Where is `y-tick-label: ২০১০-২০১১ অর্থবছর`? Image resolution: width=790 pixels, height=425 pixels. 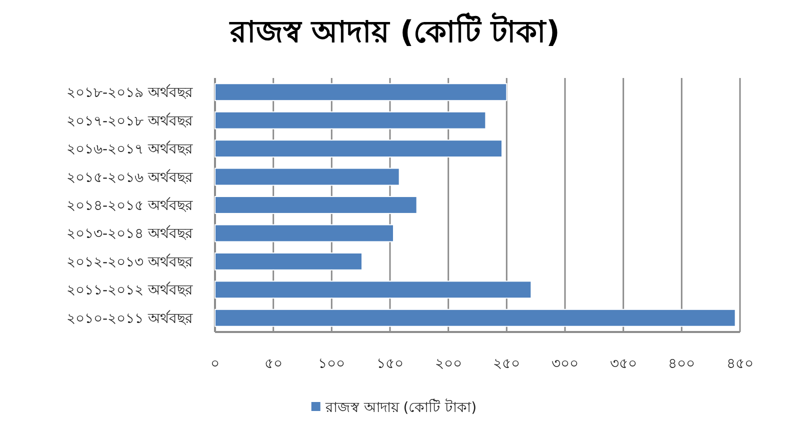
y-tick-label: ২০১০-২০১১ অর্থবছর is located at coordinates (129, 318).